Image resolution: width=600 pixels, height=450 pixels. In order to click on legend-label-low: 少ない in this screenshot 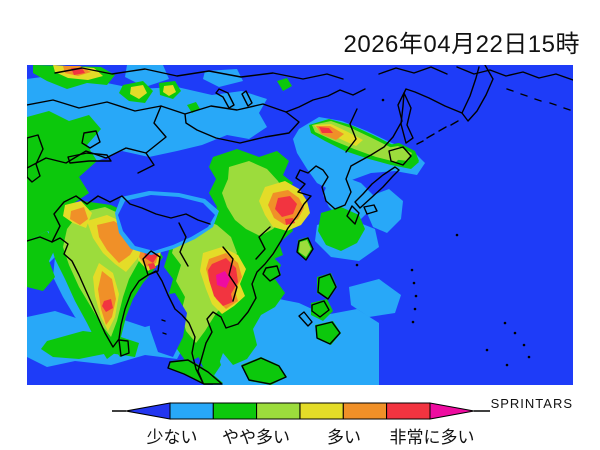, I will do `click(172, 437)`.